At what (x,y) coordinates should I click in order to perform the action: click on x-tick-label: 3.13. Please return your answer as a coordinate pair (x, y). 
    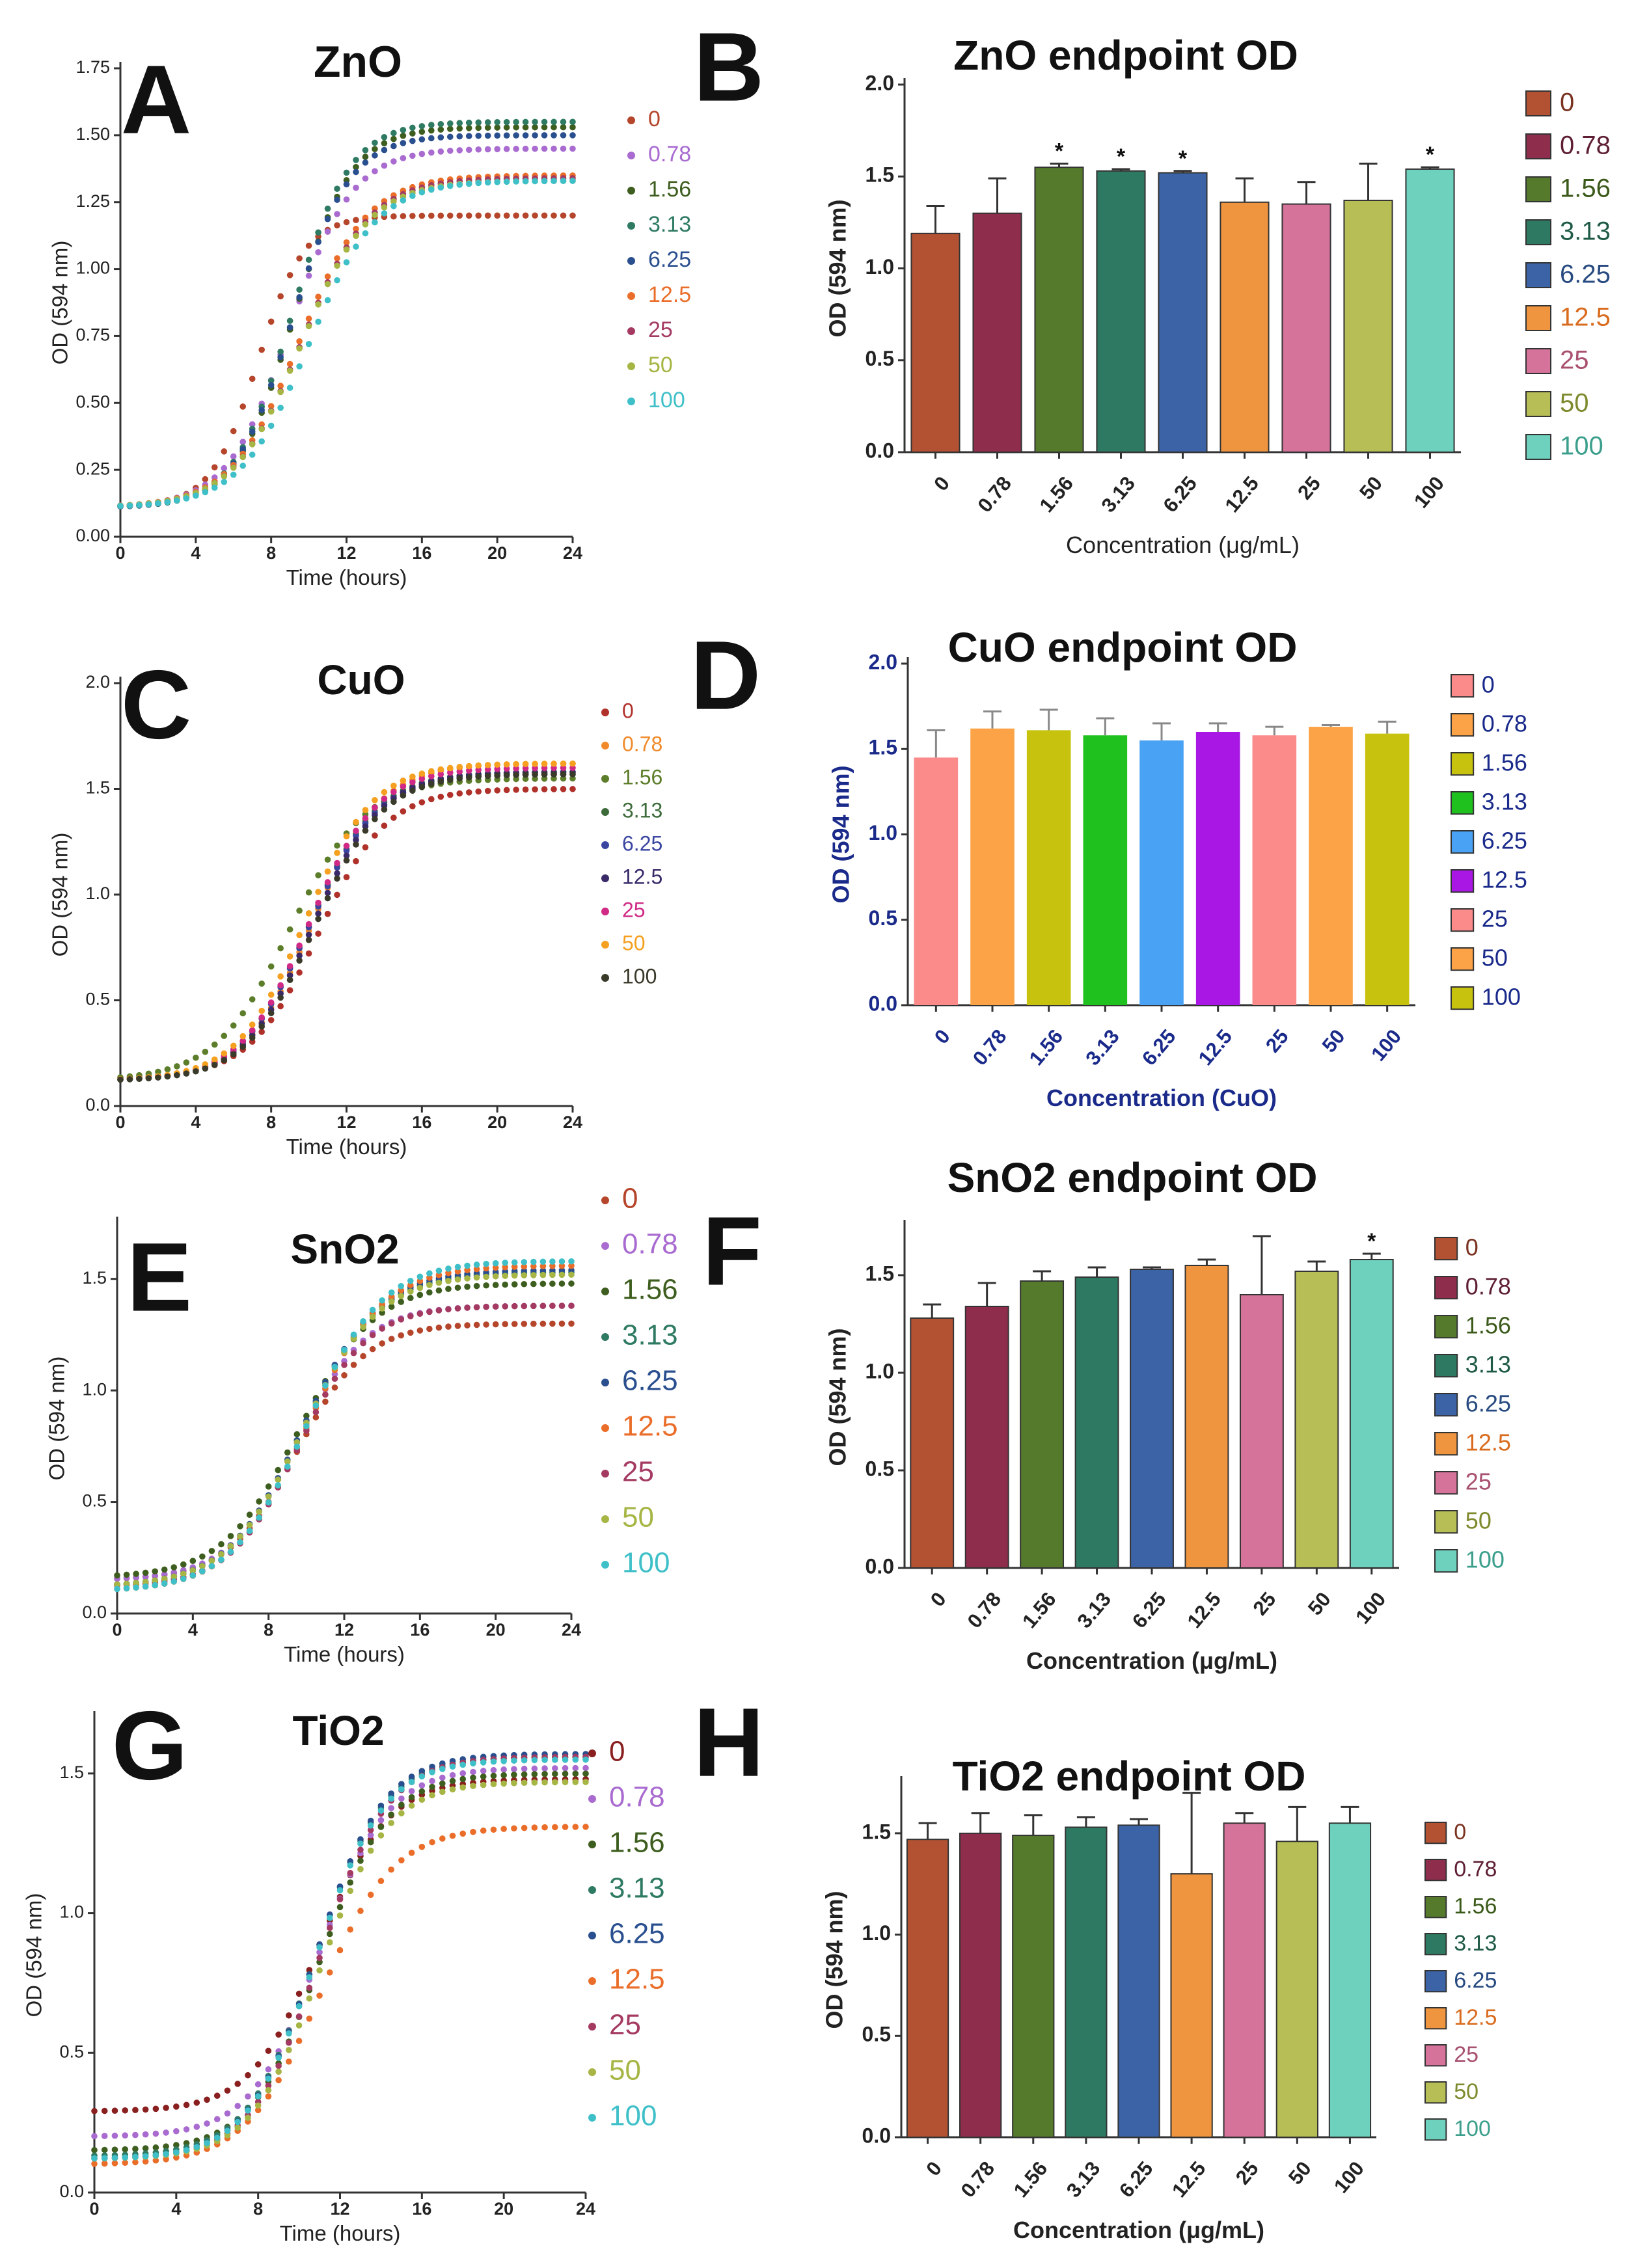
    Looking at the image, I should click on (1083, 2179).